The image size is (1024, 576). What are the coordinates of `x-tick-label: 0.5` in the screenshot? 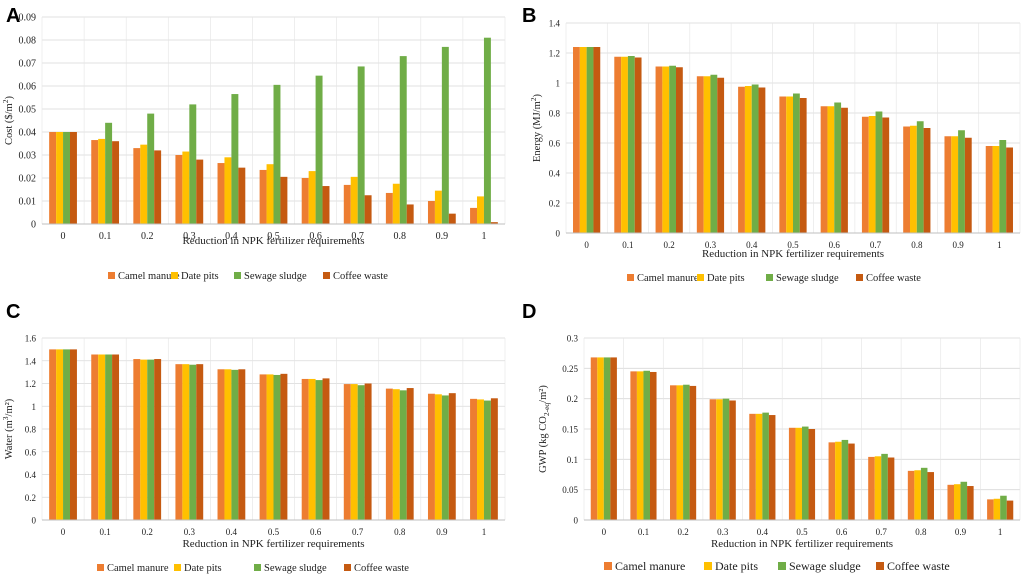 It's located at (793, 245).